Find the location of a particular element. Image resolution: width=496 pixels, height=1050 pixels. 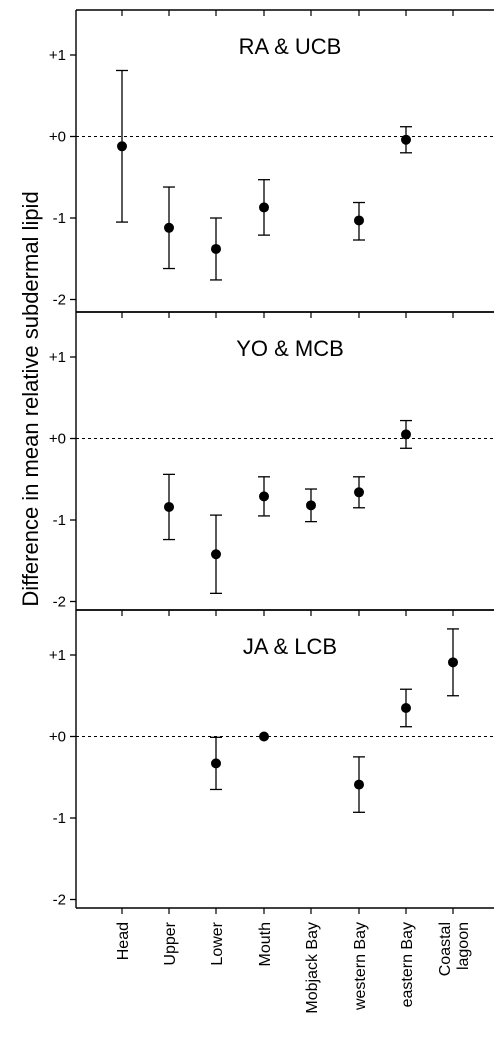

x-category-label: Mouth is located at coordinates (265, 944).